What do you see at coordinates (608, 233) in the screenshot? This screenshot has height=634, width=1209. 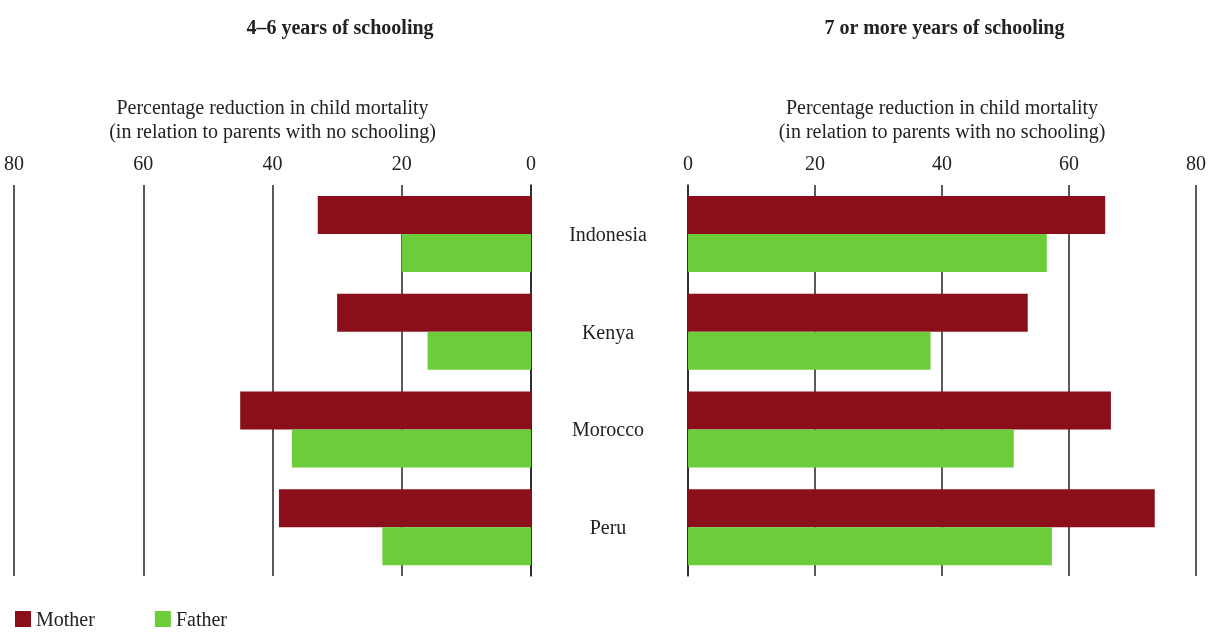 I see `y-tick-label: Indonesia` at bounding box center [608, 233].